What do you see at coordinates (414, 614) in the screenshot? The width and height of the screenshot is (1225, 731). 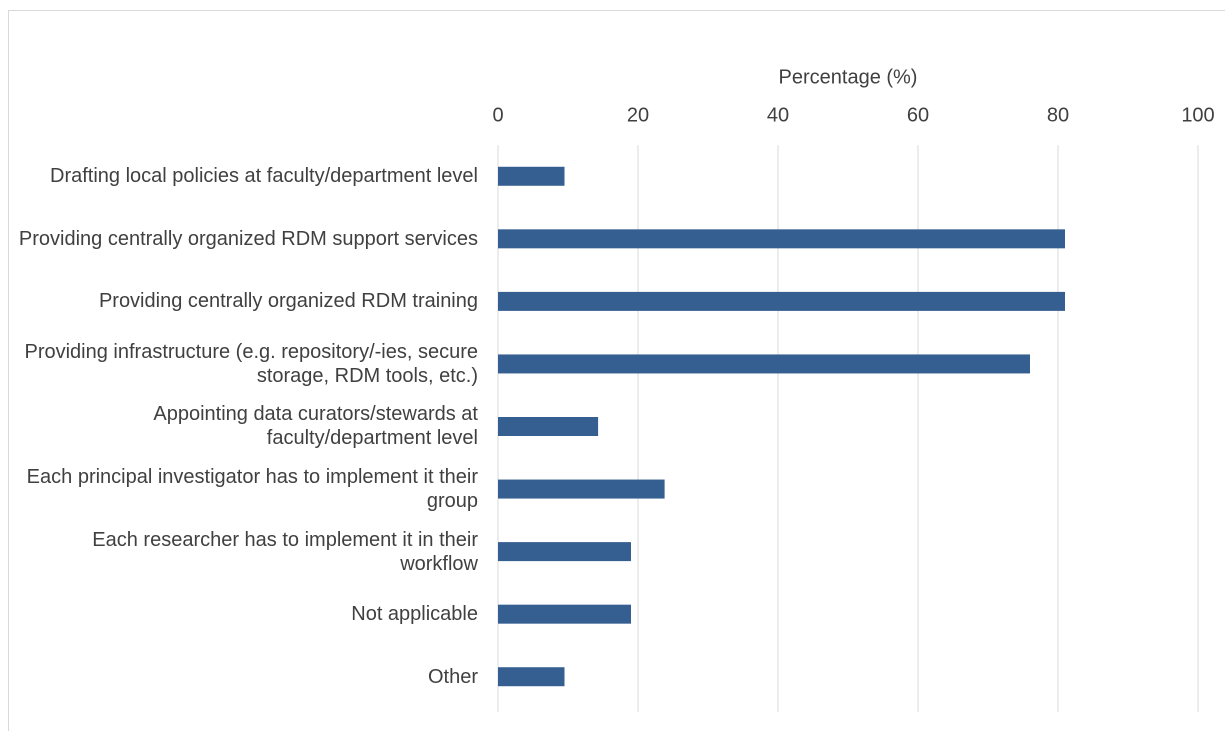 I see `y-tick-label: Not applicable` at bounding box center [414, 614].